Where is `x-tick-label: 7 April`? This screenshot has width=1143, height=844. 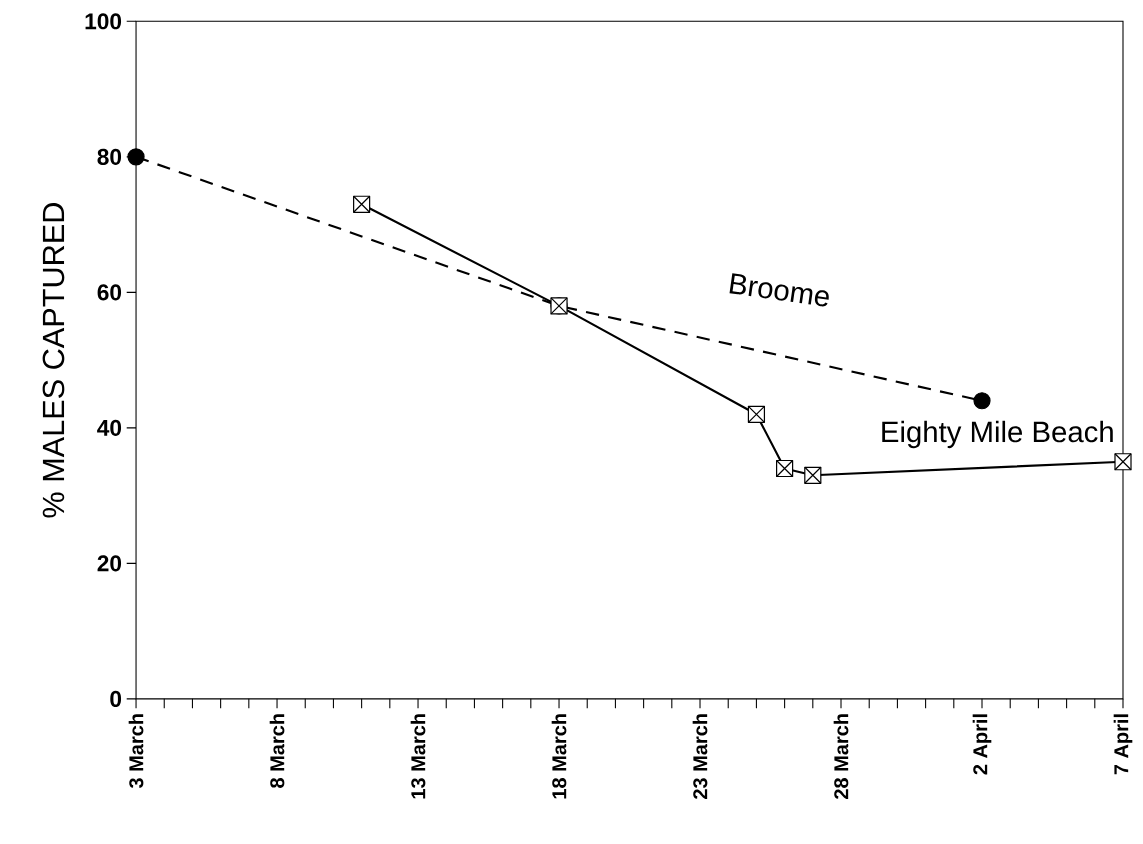 x-tick-label: 7 April is located at coordinates (1123, 744).